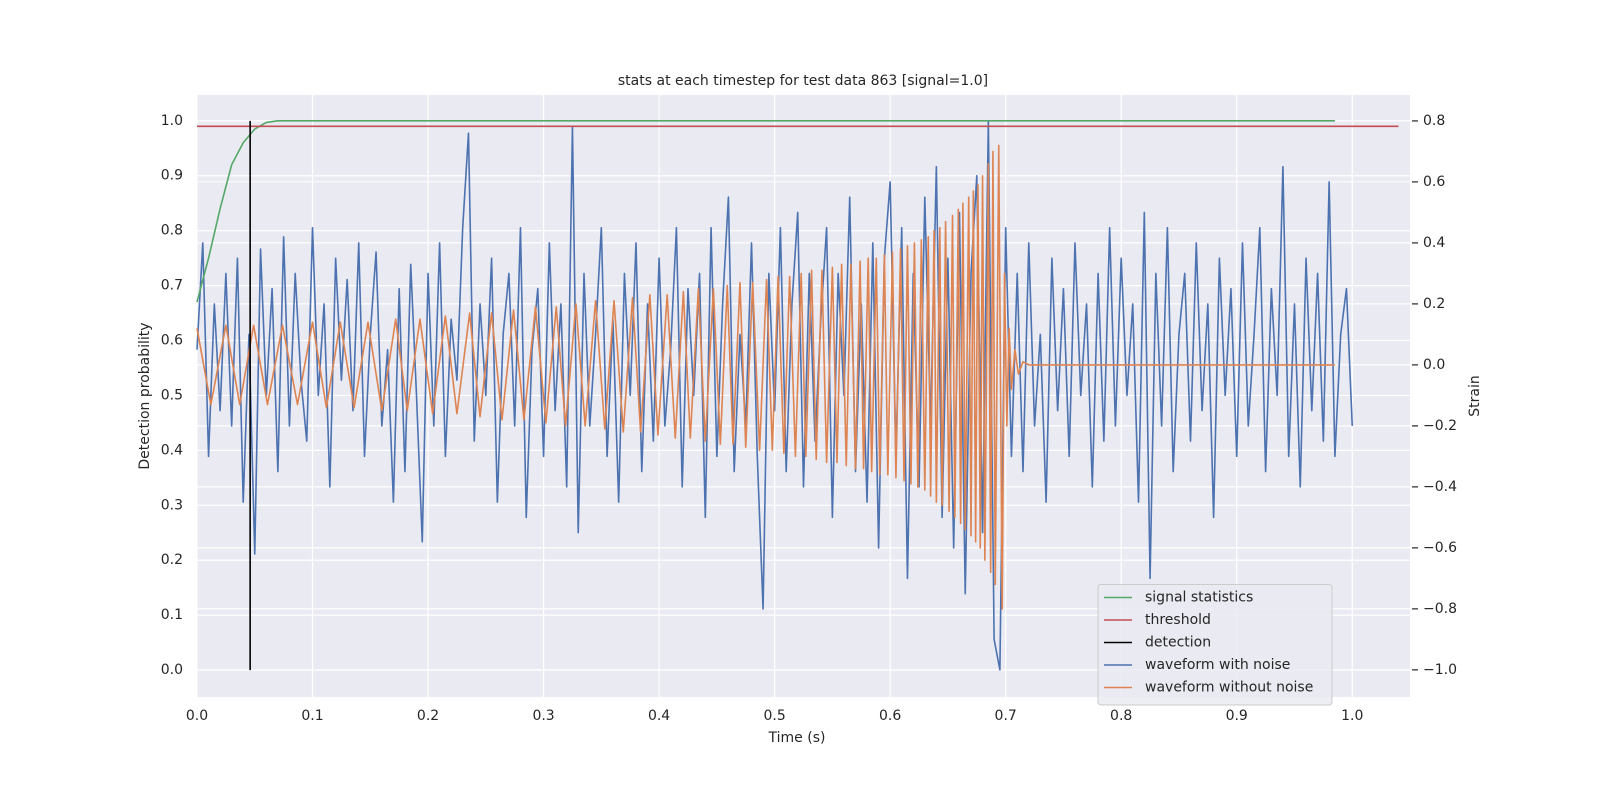 This screenshot has width=1600, height=804. Describe the element at coordinates (1434, 304) in the screenshot. I see `y2-tick-label: 0.2` at that location.